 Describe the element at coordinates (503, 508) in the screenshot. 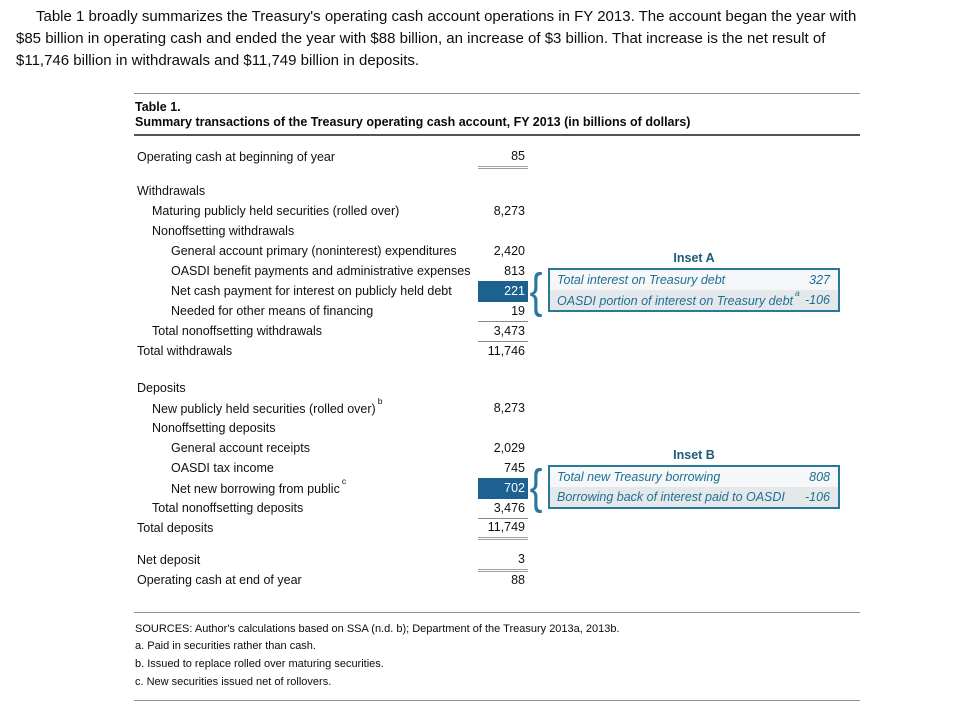

I see `row-value: 3,476` at that location.